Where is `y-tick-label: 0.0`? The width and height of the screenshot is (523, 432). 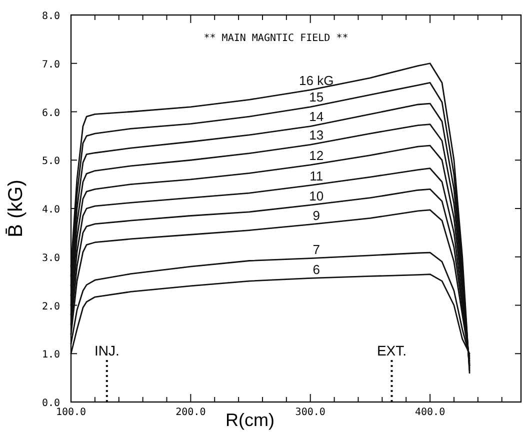 y-tick-label: 0.0 is located at coordinates (51, 403).